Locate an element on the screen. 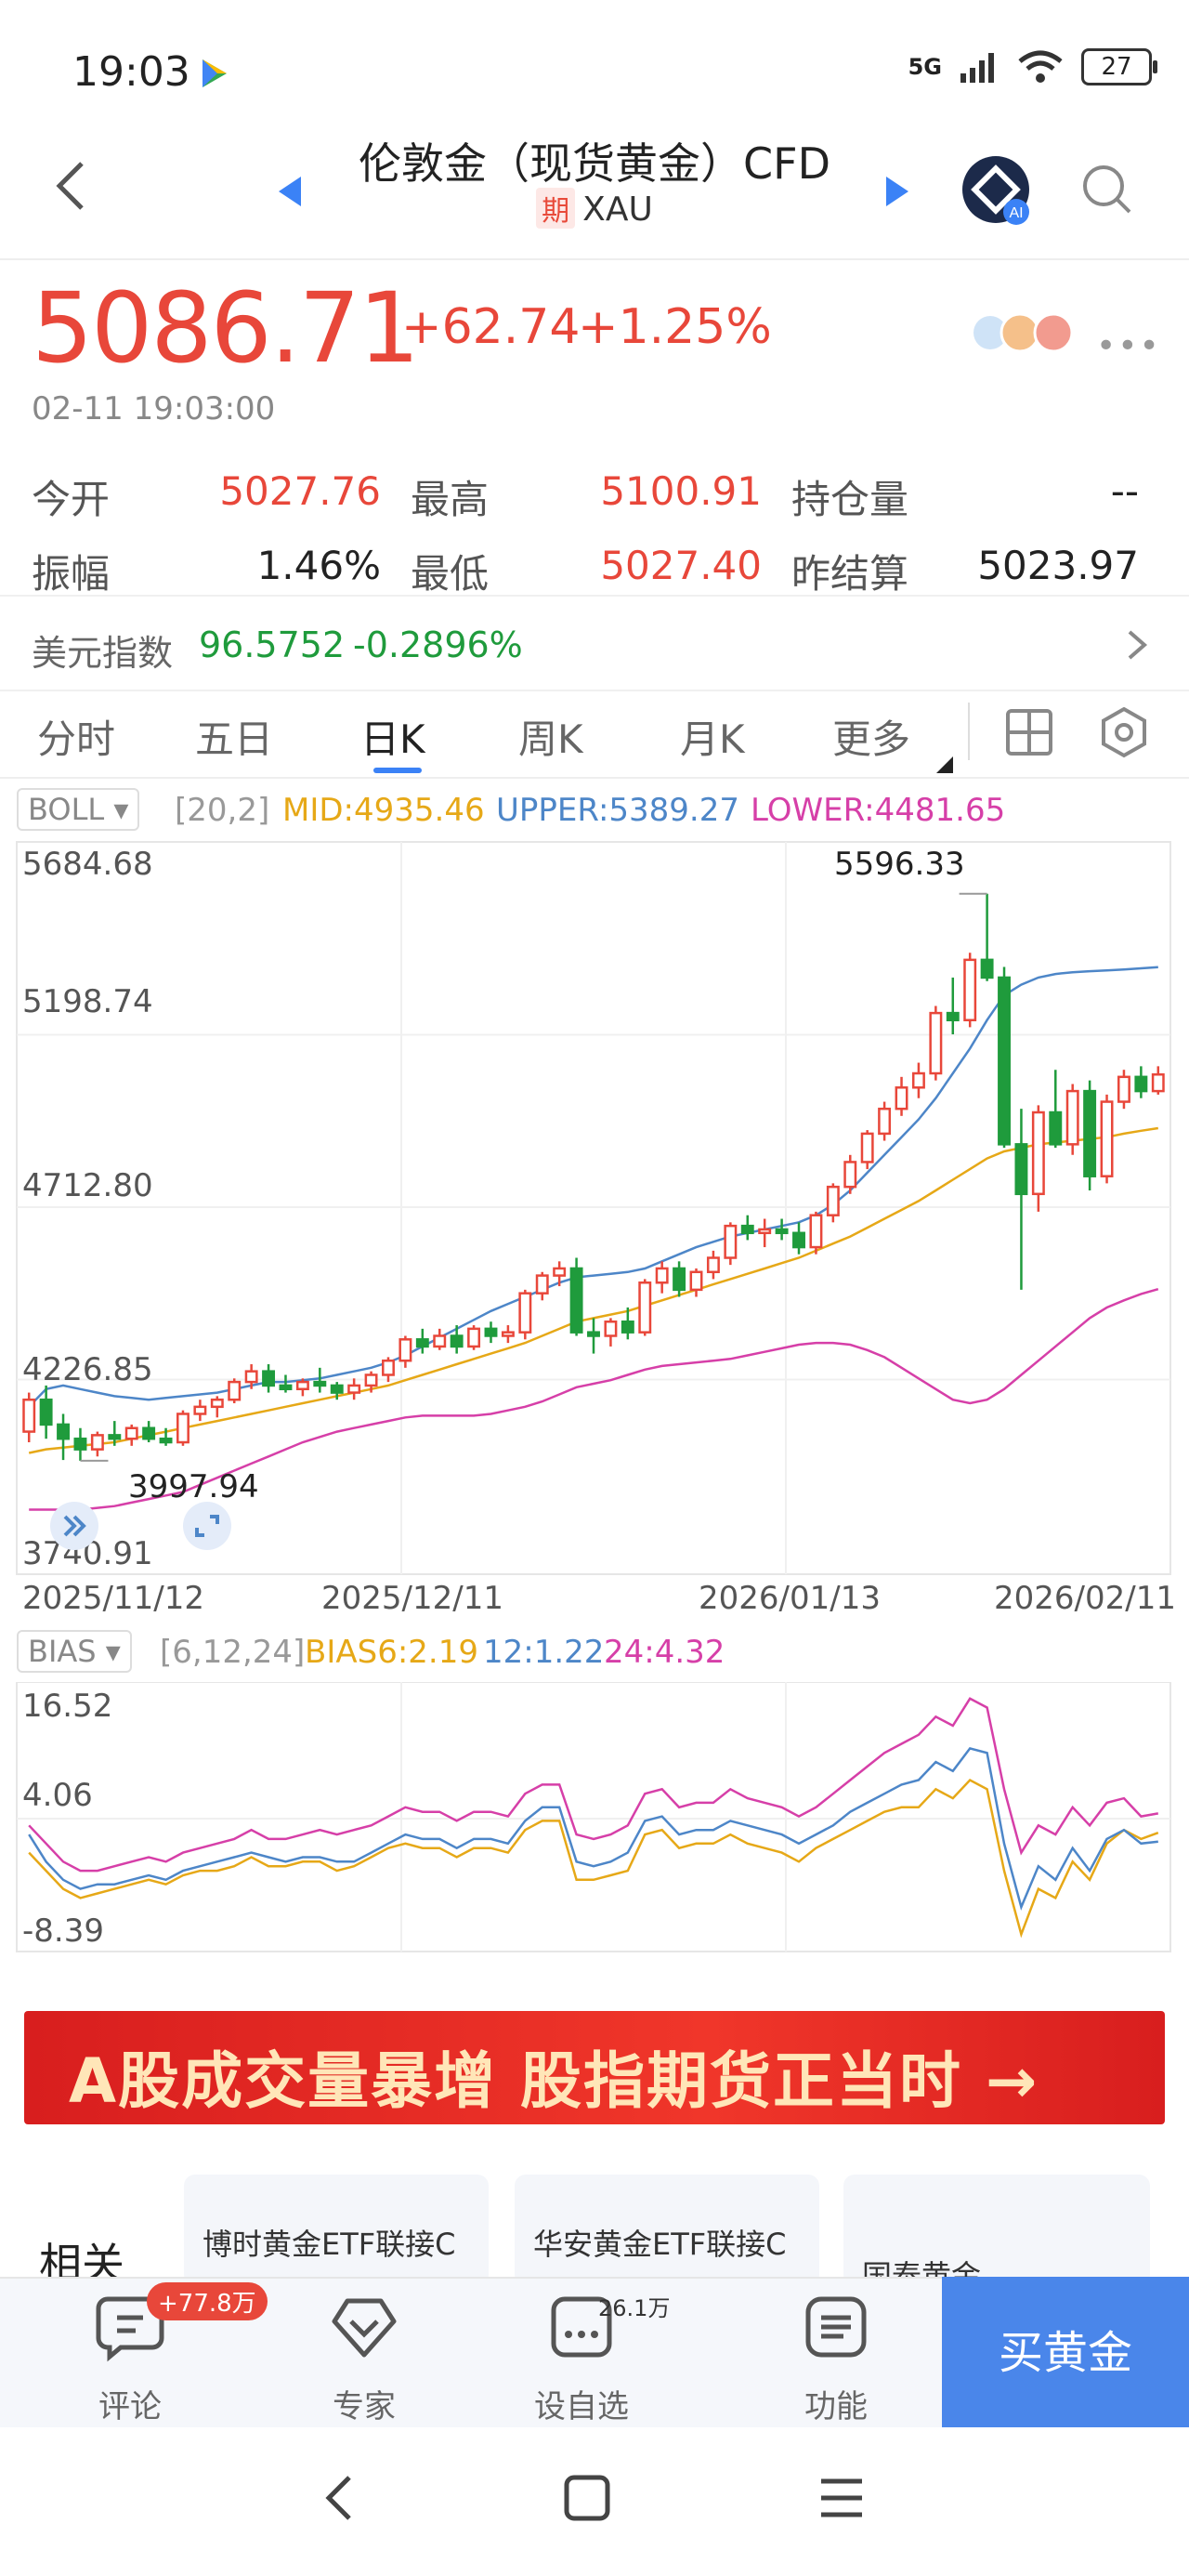 The image size is (1189, 2576). related-card: 华安黄金ETF联接C is located at coordinates (667, 2230).